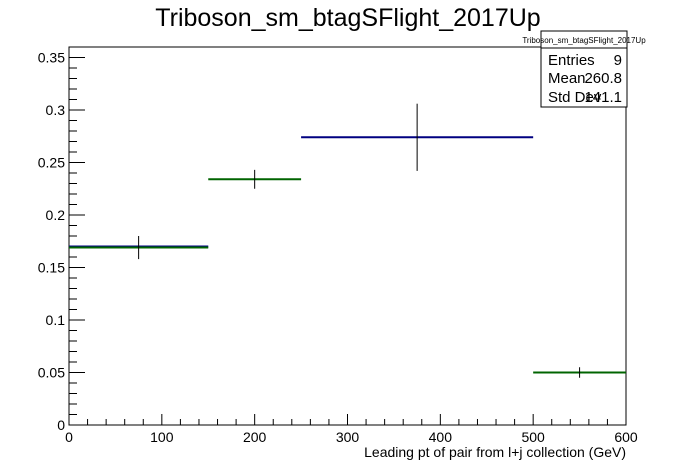 Image resolution: width=696 pixels, height=472 pixels. I want to click on stats-box-frame, so click(584, 69).